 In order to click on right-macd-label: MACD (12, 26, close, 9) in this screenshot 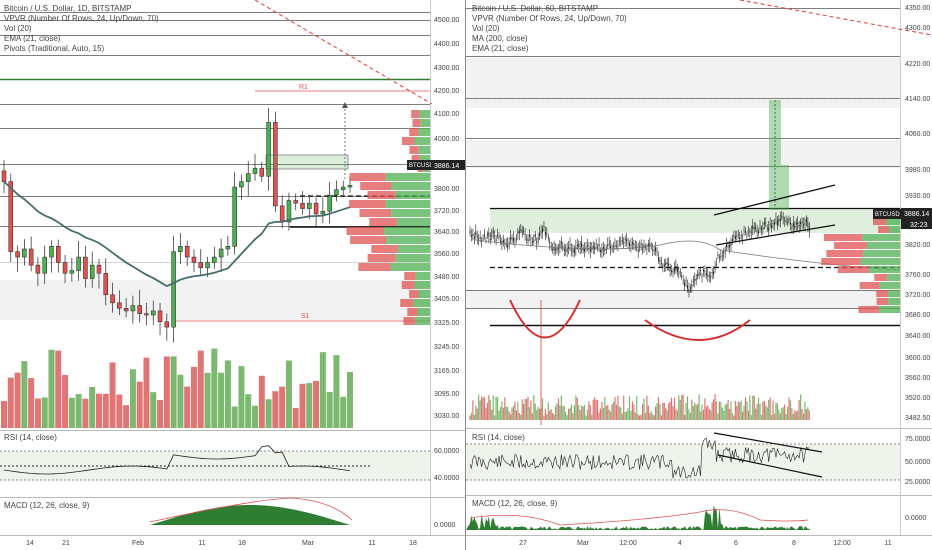, I will do `click(515, 503)`.